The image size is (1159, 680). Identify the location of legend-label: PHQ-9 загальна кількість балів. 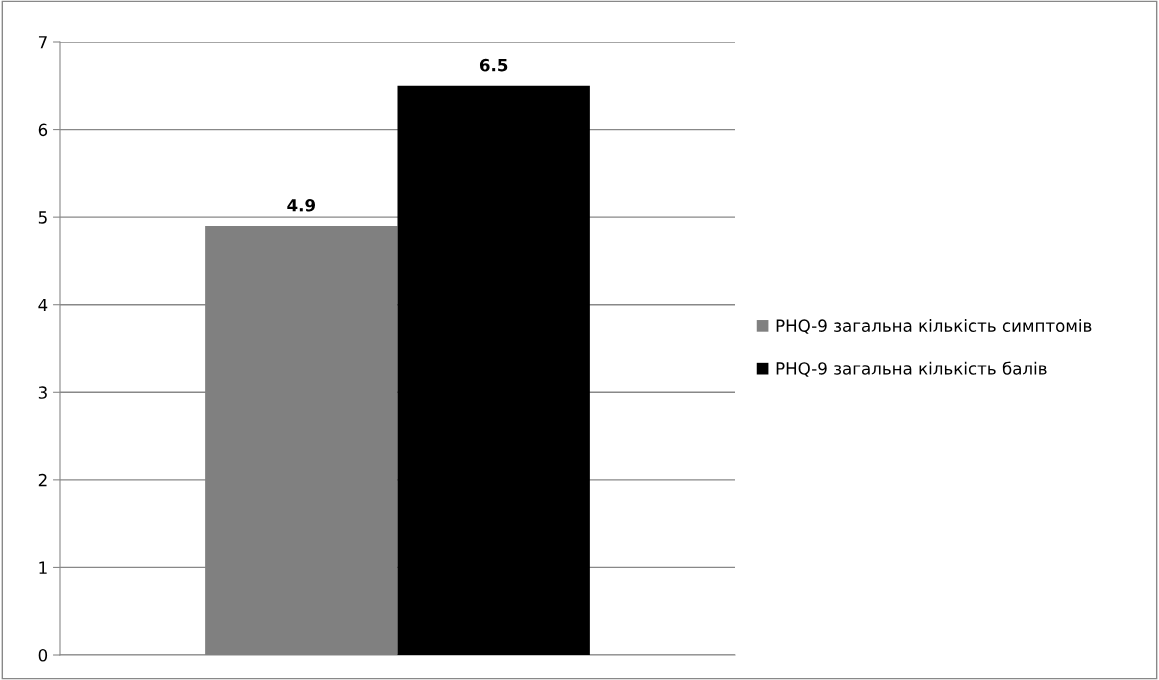
(911, 369).